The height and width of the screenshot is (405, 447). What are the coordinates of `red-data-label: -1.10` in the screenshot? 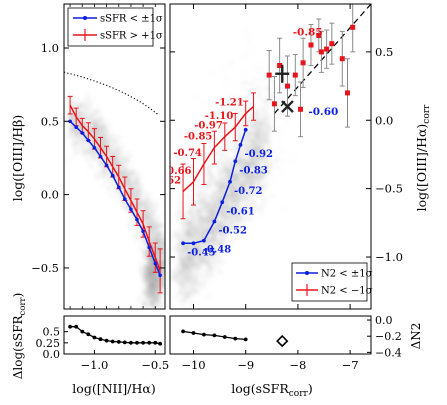 It's located at (219, 116).